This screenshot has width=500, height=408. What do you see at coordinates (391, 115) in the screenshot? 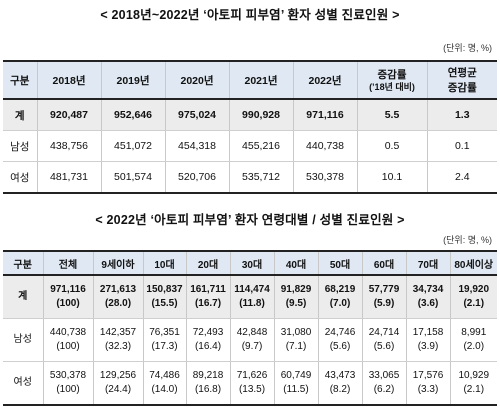
I see `table-cell: 5.5` at bounding box center [391, 115].